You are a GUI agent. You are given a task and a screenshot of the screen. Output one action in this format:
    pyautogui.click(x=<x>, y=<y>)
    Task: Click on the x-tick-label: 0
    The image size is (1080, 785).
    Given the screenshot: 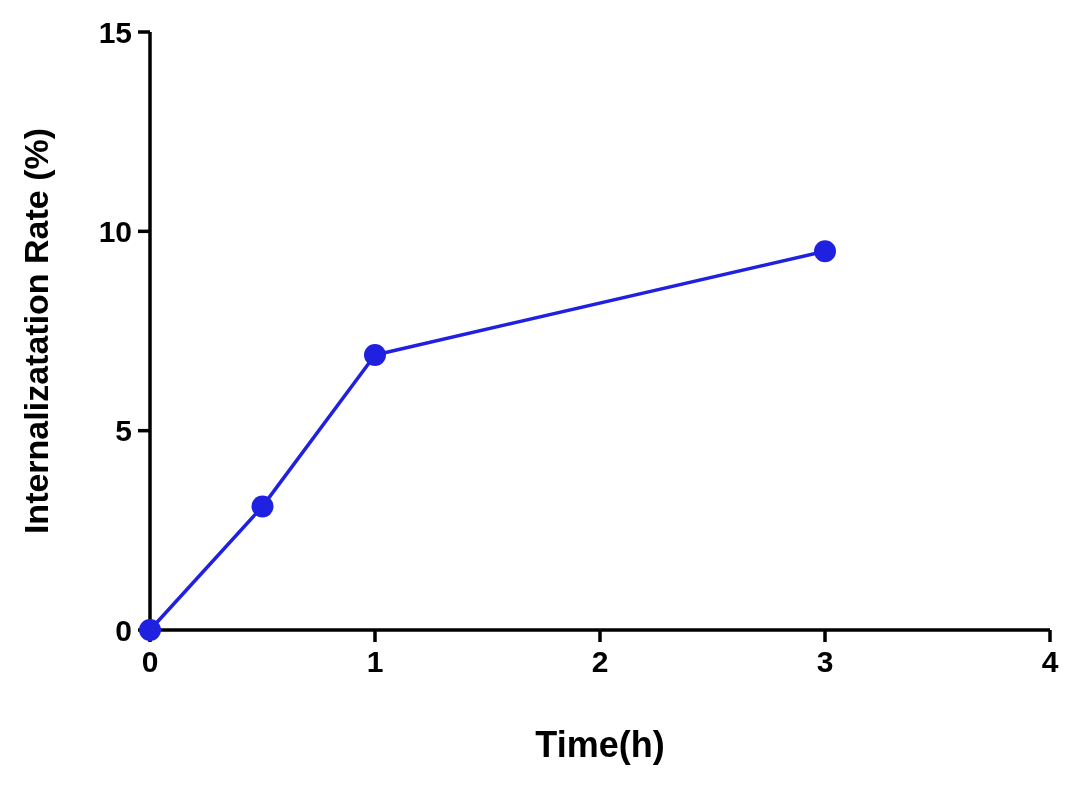 What is the action you would take?
    pyautogui.click(x=150, y=661)
    